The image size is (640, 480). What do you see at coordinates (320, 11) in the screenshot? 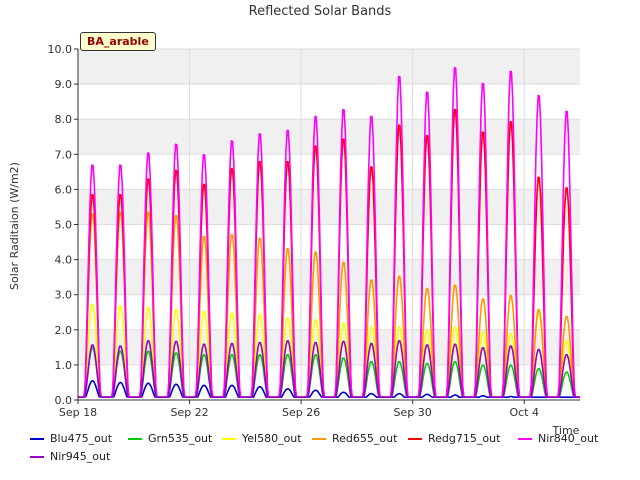
I see `chart-title: Reflected Solar Bands` at bounding box center [320, 11].